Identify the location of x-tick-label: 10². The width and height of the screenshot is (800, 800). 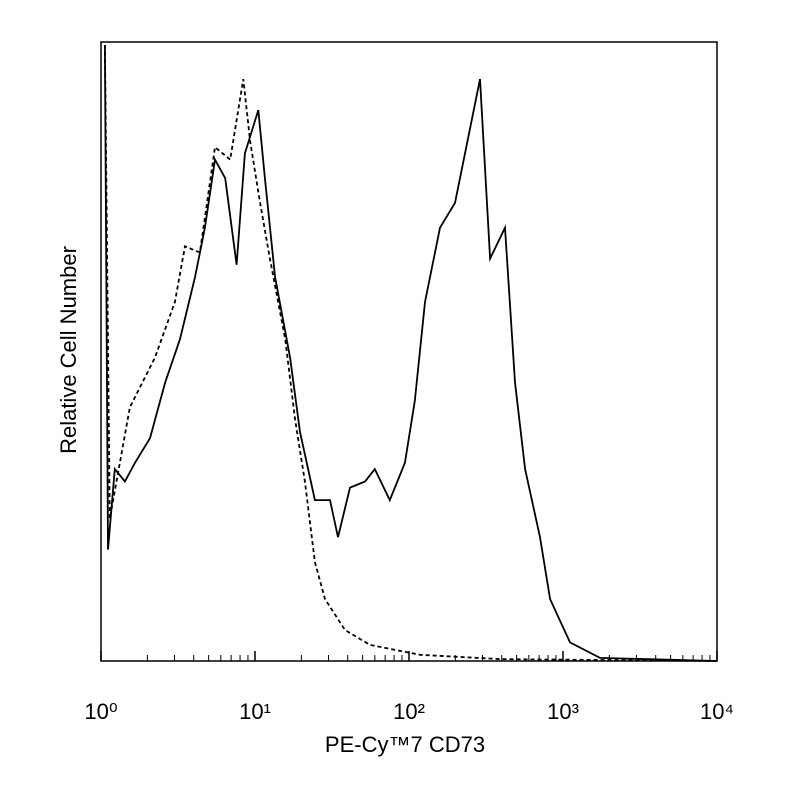
(409, 711).